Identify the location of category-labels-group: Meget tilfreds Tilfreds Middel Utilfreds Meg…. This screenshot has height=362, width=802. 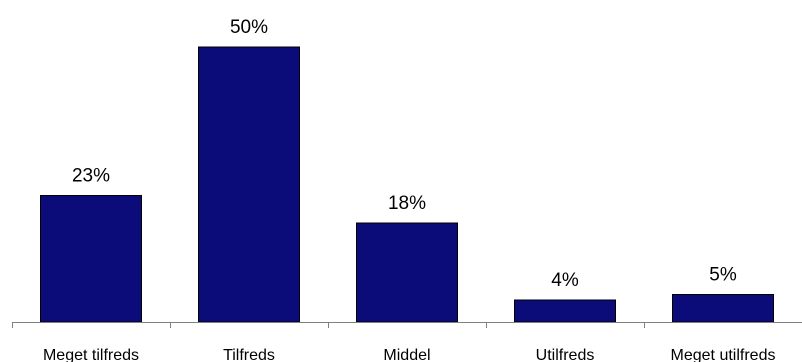
(409, 354).